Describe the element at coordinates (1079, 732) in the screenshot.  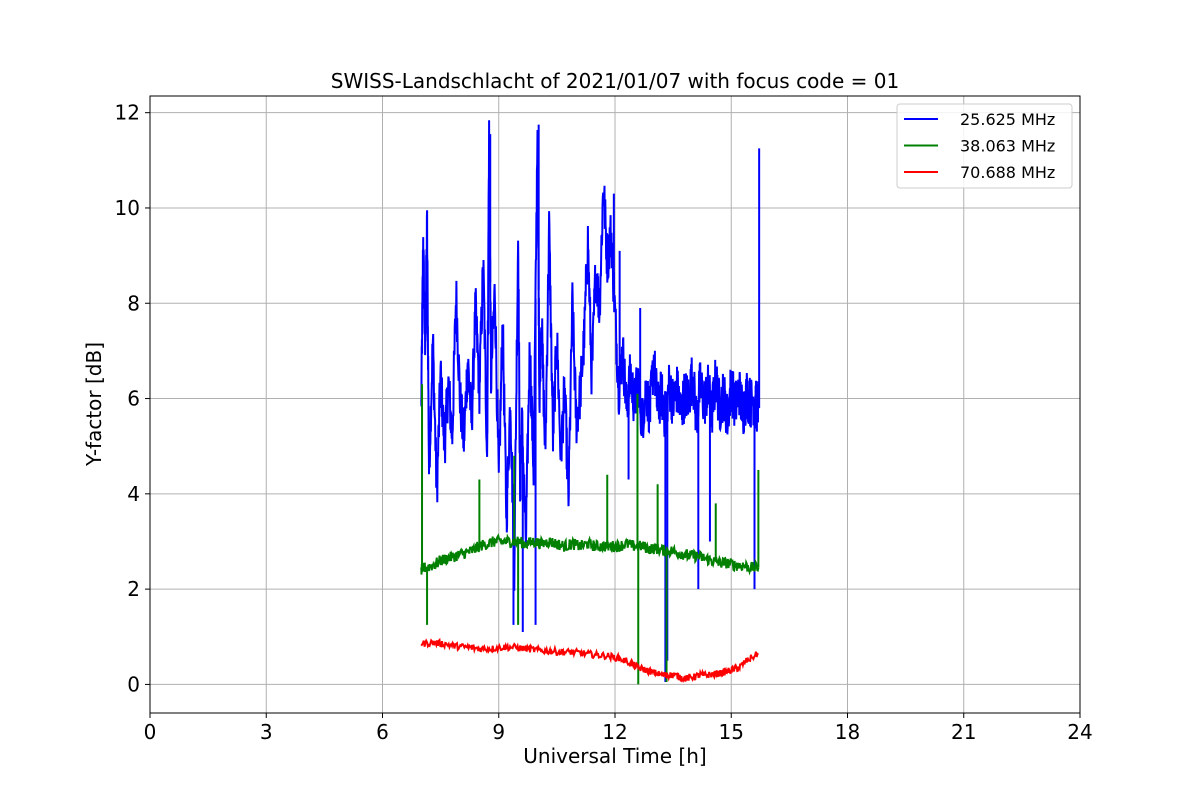
I see `x-tick-label: 24` at that location.